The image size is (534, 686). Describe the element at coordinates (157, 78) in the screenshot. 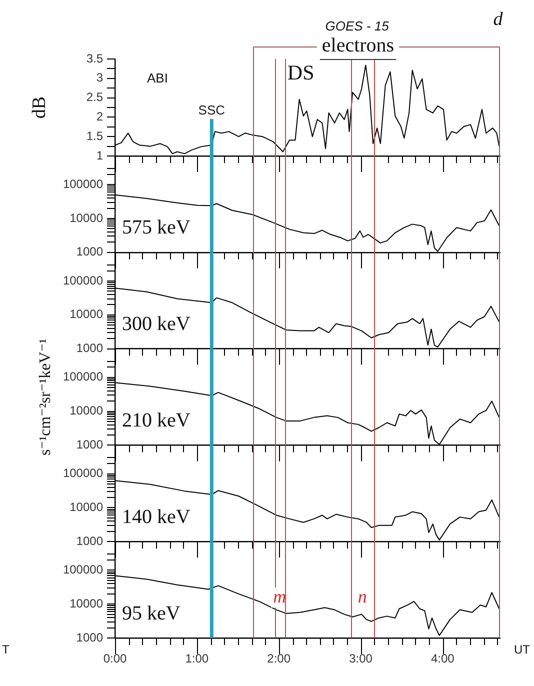

I see `annotation: ABI` at that location.